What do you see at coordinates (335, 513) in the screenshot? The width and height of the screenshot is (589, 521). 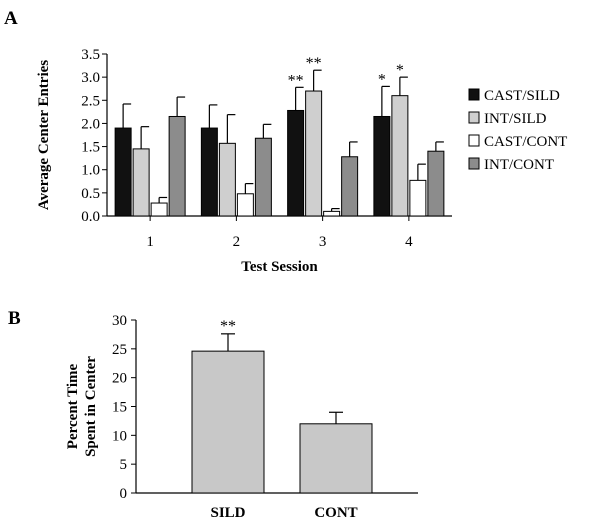 I see `chart-b-category-label: CONT` at bounding box center [335, 513].